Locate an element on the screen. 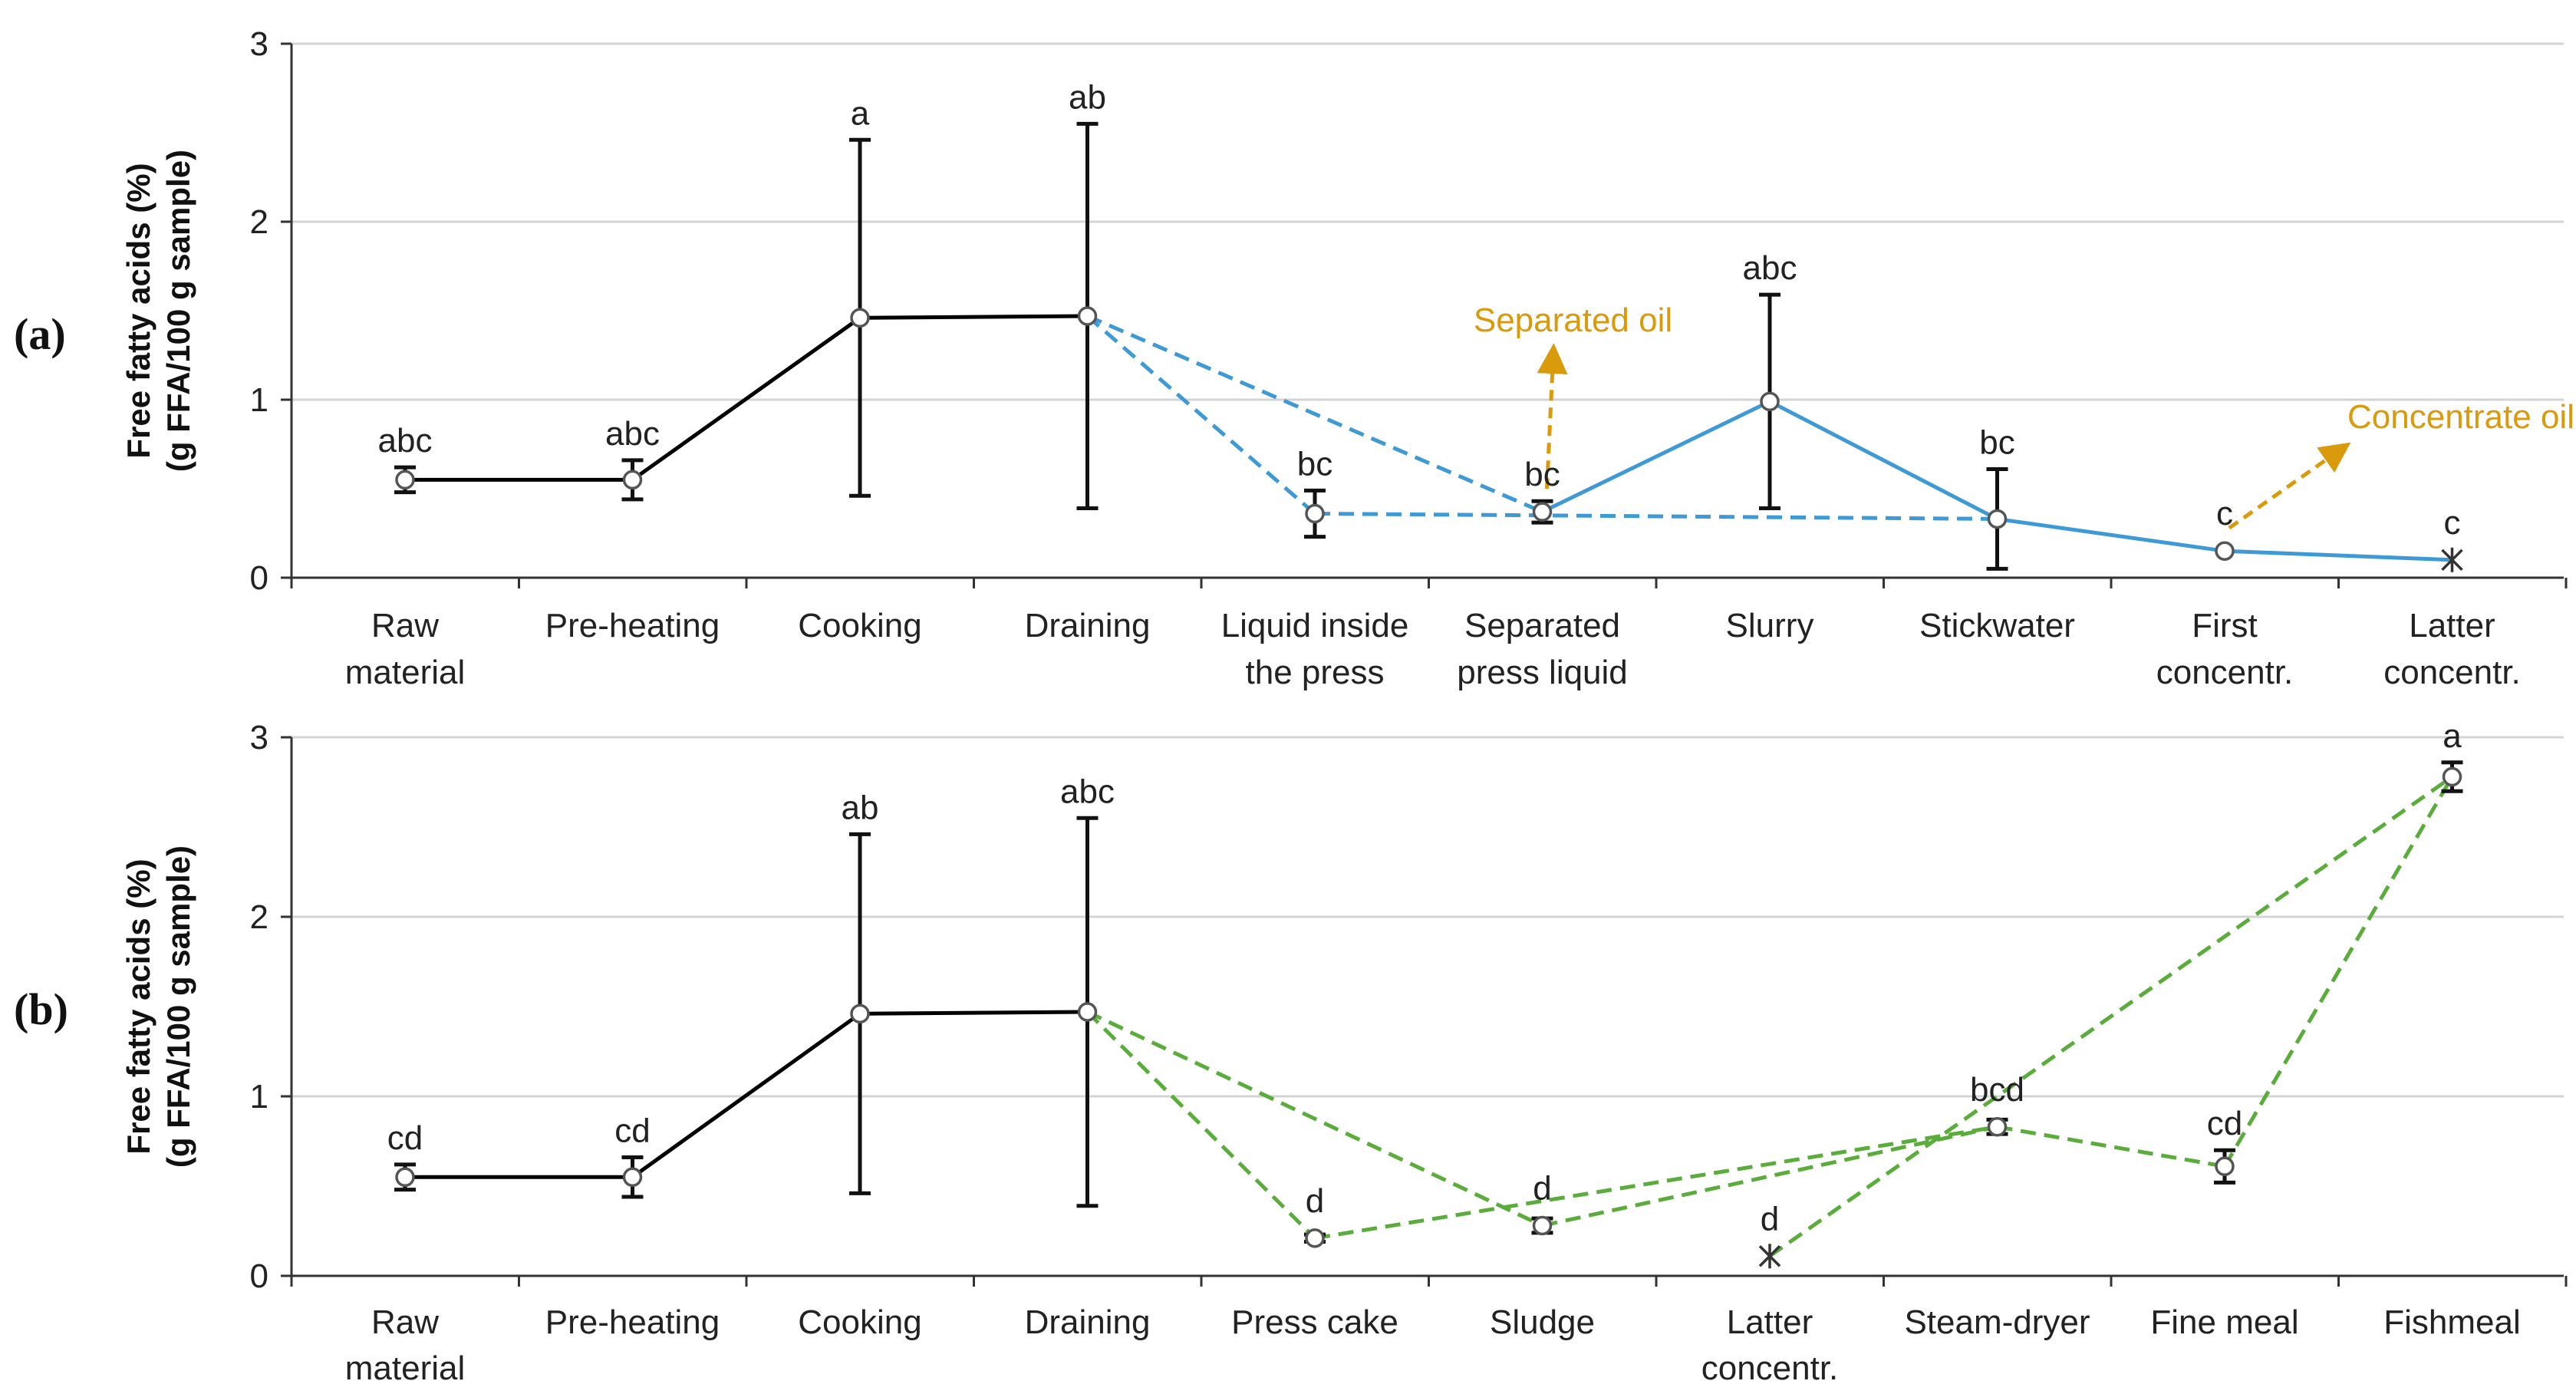 This screenshot has height=1394, width=2576. panel-label: (a) is located at coordinates (40, 334).